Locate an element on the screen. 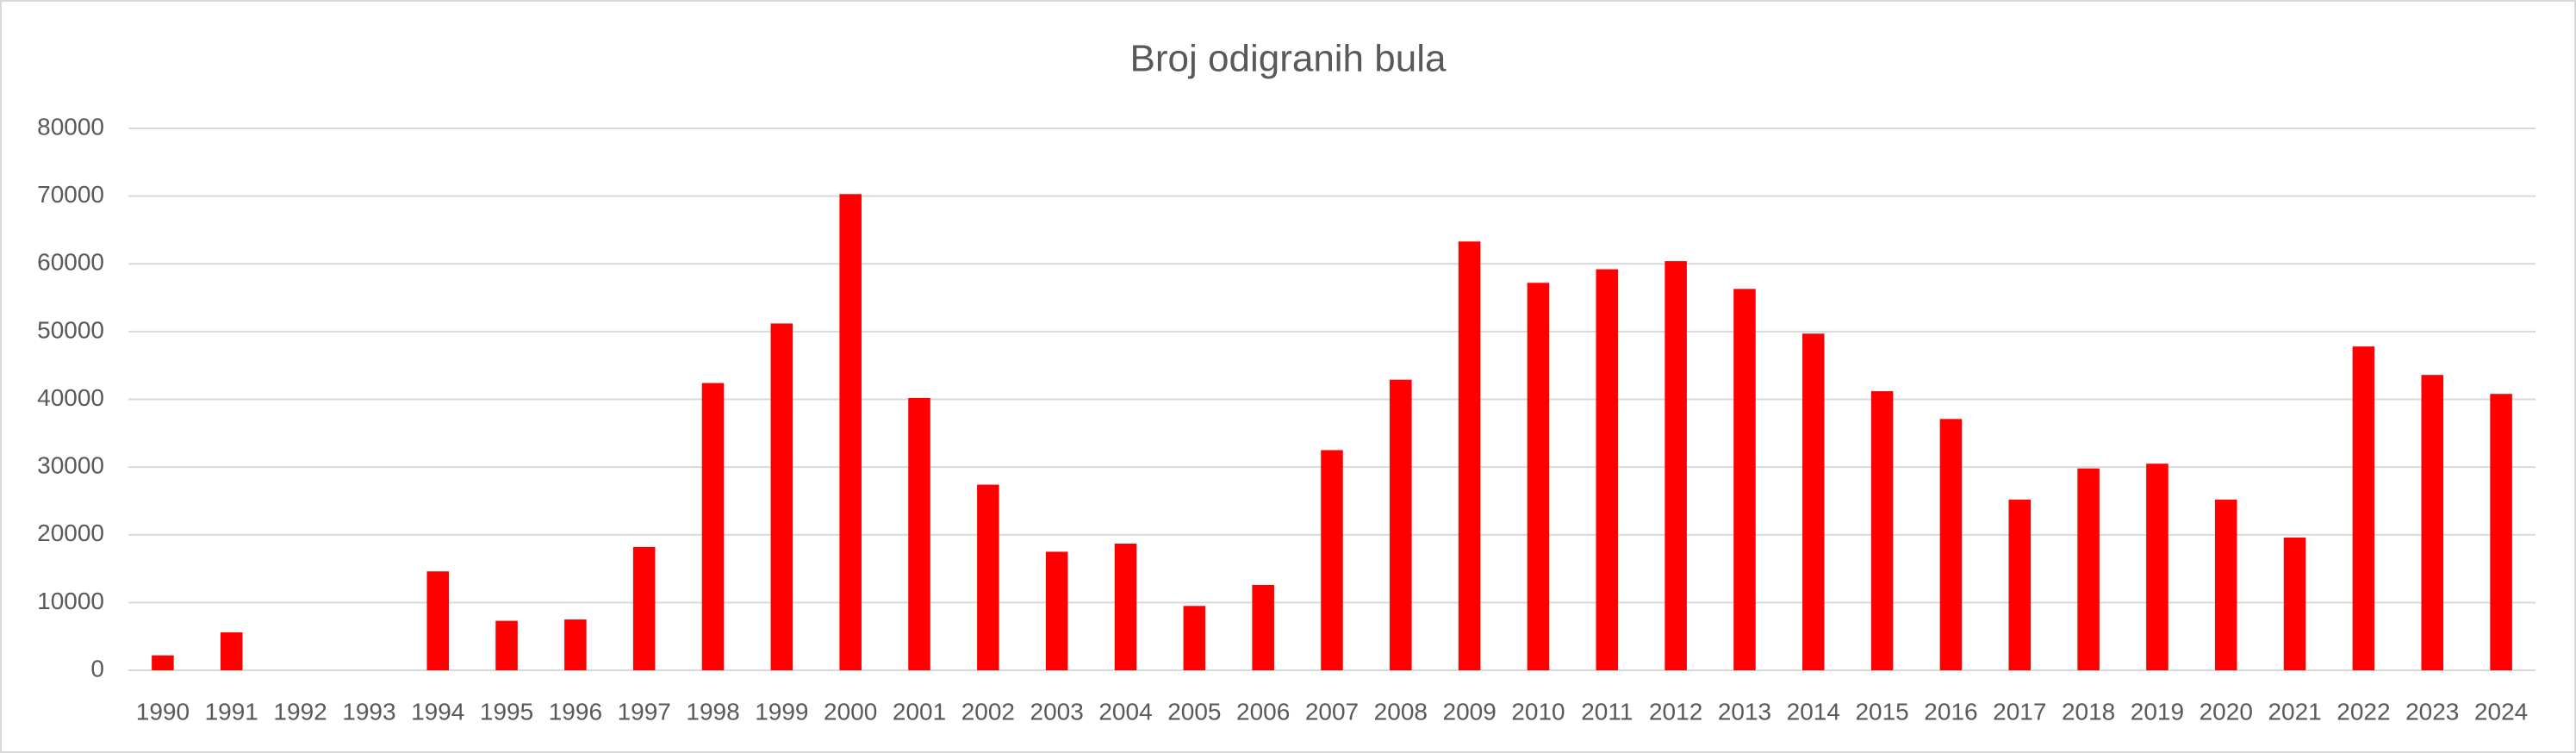  x-tick-label: 1993 is located at coordinates (369, 711).